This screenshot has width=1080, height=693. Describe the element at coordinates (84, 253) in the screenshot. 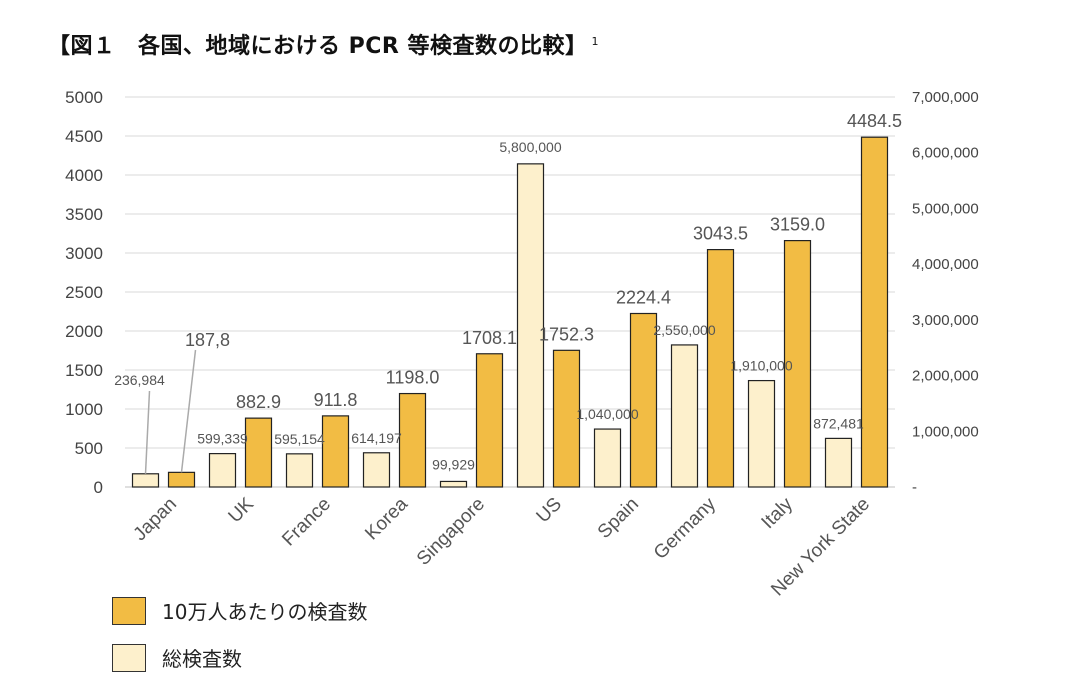

I see `y-left-tick-label: 3000` at that location.